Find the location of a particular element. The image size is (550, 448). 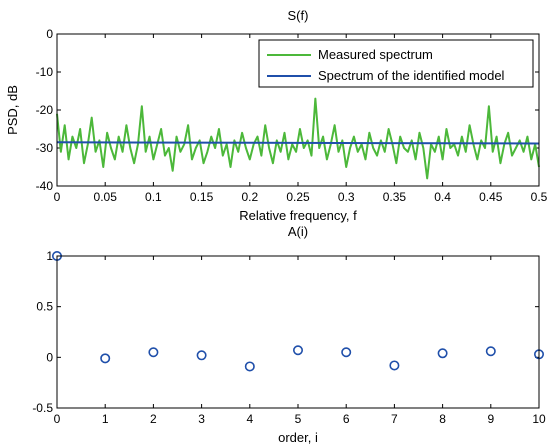

legend-label-measured: Measured spectrum is located at coordinates (375, 54).